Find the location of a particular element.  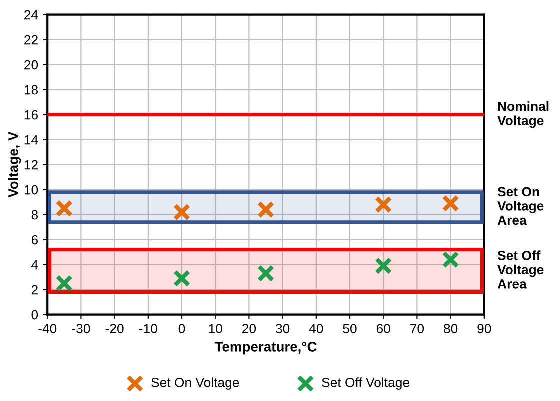

x-tick-label: 60 is located at coordinates (383, 329).